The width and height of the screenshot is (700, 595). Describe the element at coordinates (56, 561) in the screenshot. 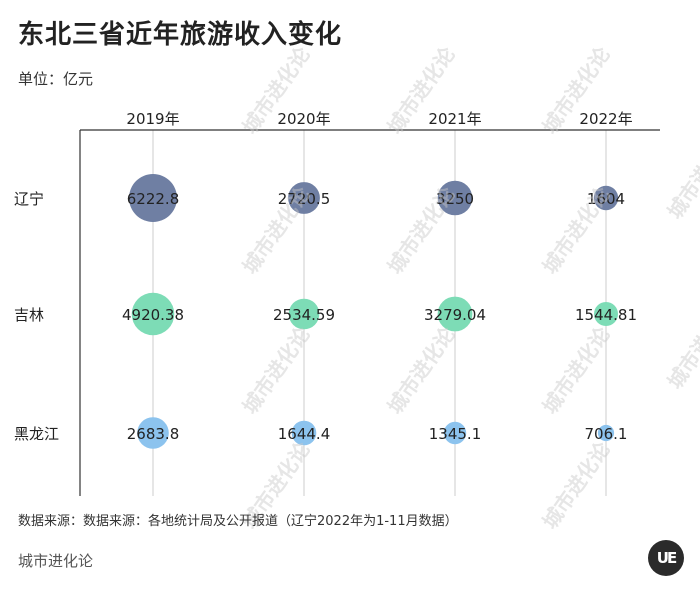

I see `brand-name: 城市进化论` at that location.